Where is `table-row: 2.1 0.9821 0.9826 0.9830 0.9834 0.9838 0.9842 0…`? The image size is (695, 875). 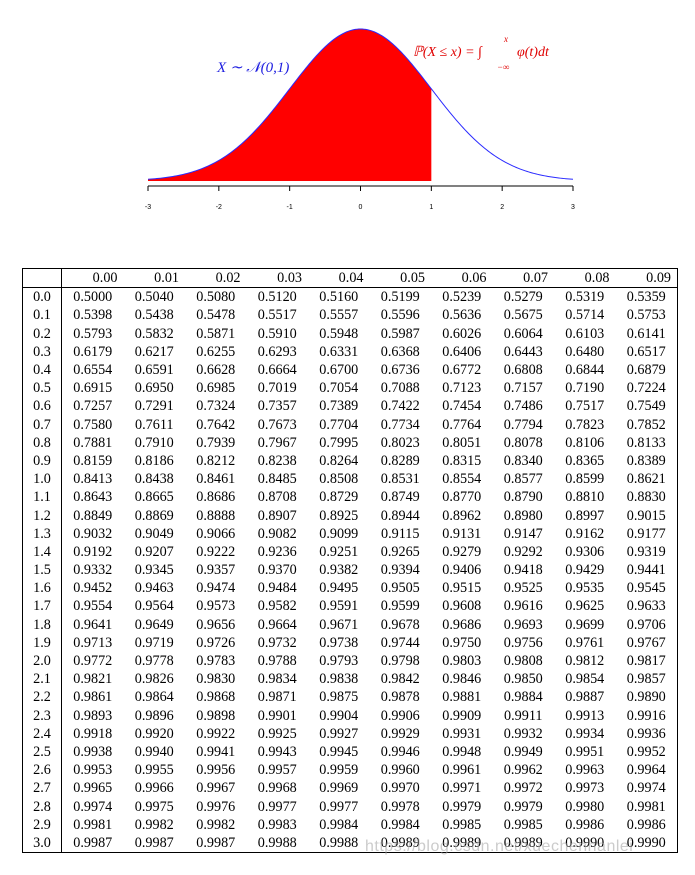 table-row: 2.1 0.9821 0.9826 0.9830 0.9834 0.9838 0.9842 0… is located at coordinates (350, 679).